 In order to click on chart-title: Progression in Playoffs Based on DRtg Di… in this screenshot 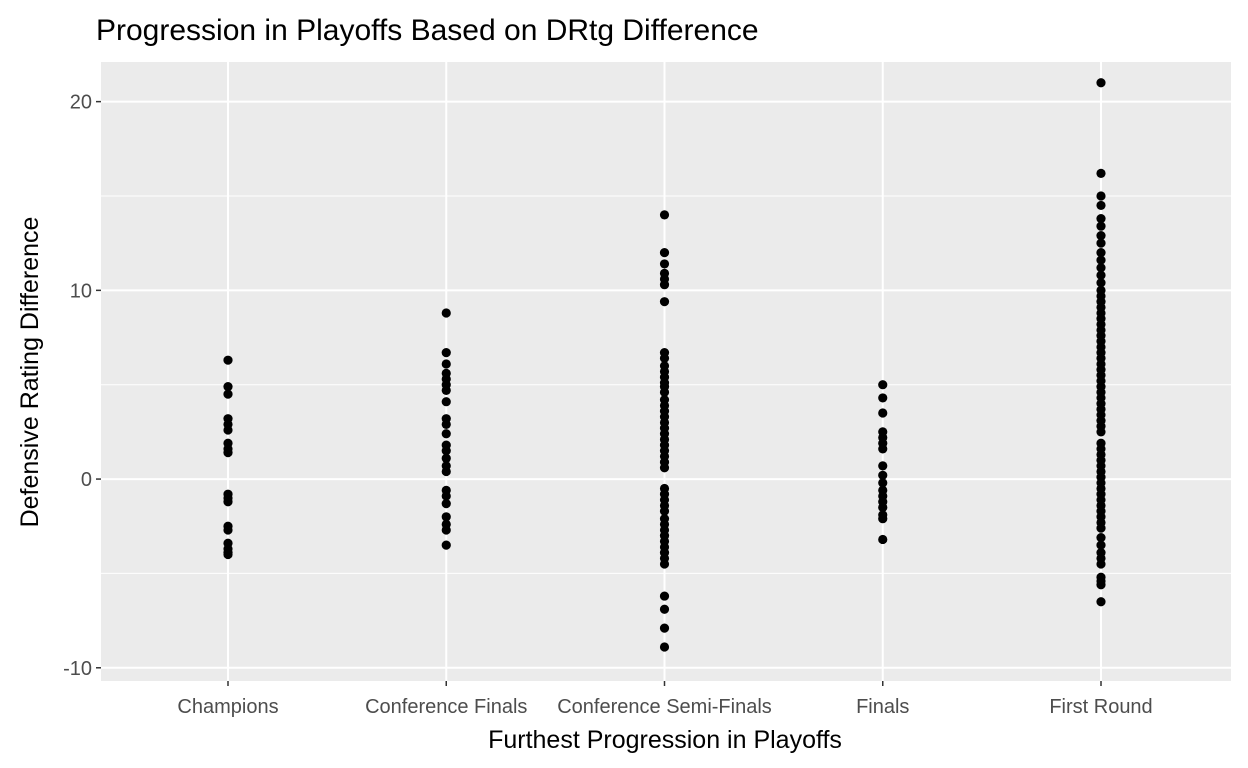, I will do `click(427, 30)`.